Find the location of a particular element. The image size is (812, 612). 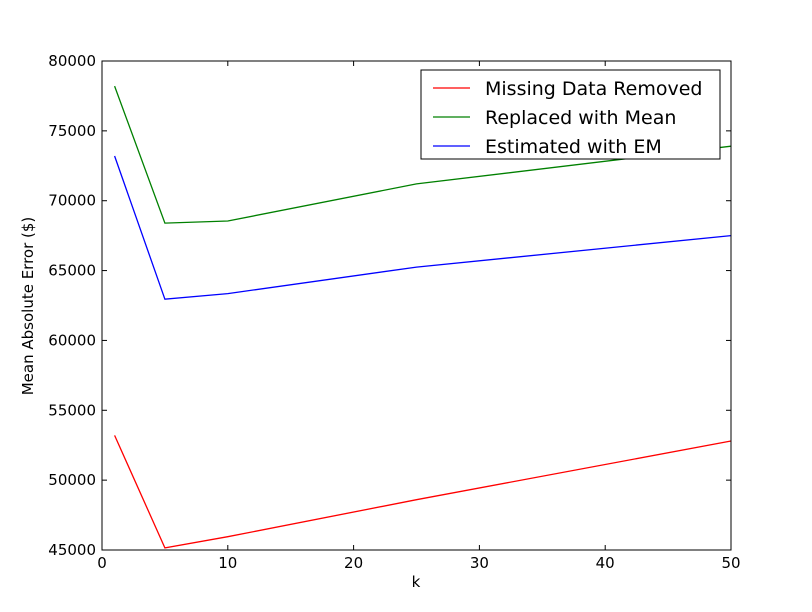

y-tick-label: 60000 is located at coordinates (72, 340).